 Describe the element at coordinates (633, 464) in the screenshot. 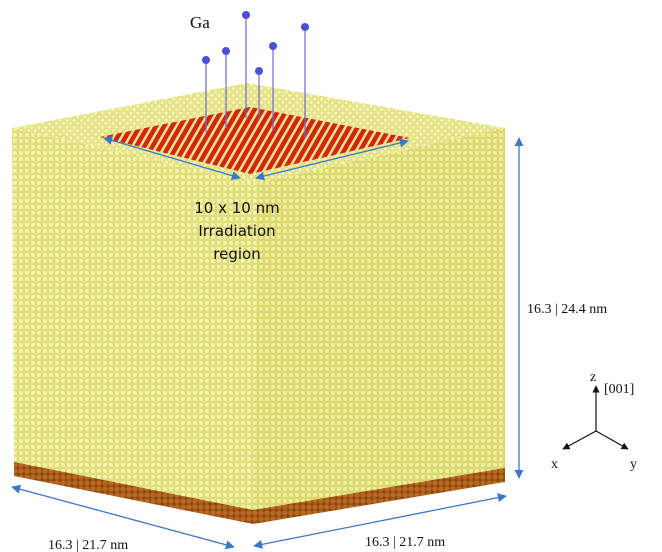

I see `axis-y-label: y` at that location.